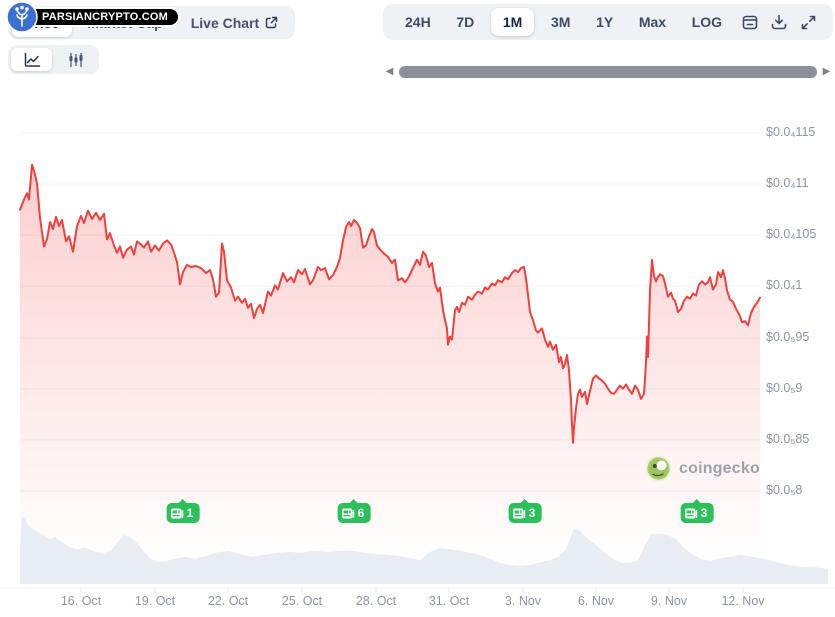 The width and height of the screenshot is (835, 617). I want to click on coingecko-watermark-text: coingecko, so click(719, 468).